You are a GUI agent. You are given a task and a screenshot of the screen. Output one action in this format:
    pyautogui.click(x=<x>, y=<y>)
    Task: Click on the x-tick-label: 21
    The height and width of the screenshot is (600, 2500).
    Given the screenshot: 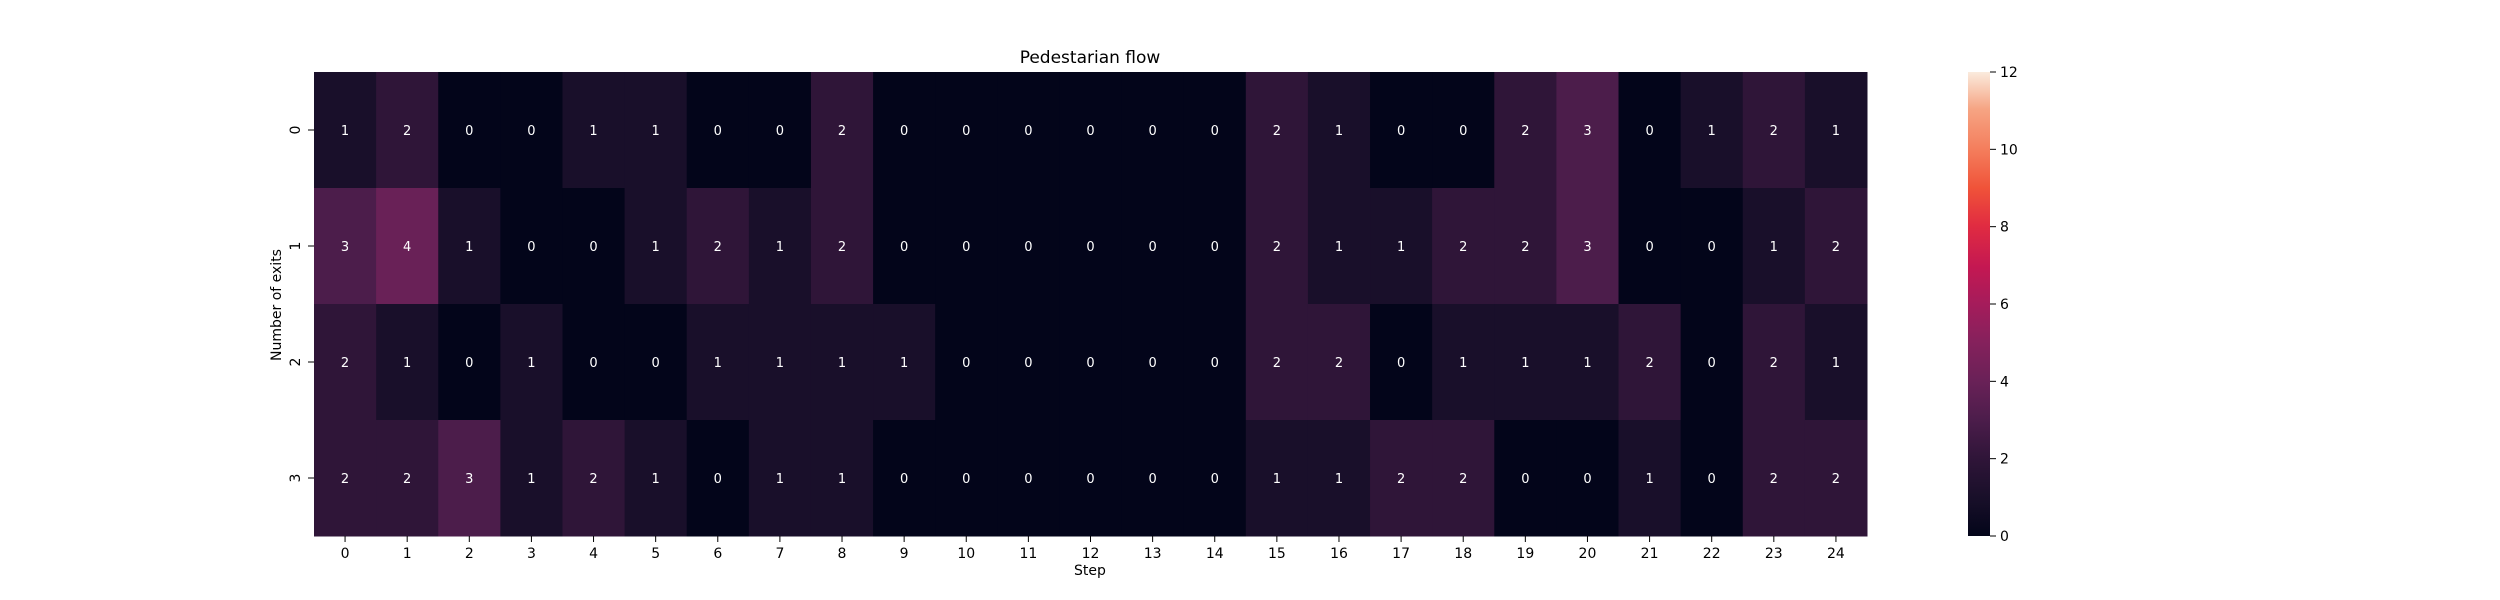 What is the action you would take?
    pyautogui.click(x=1650, y=554)
    